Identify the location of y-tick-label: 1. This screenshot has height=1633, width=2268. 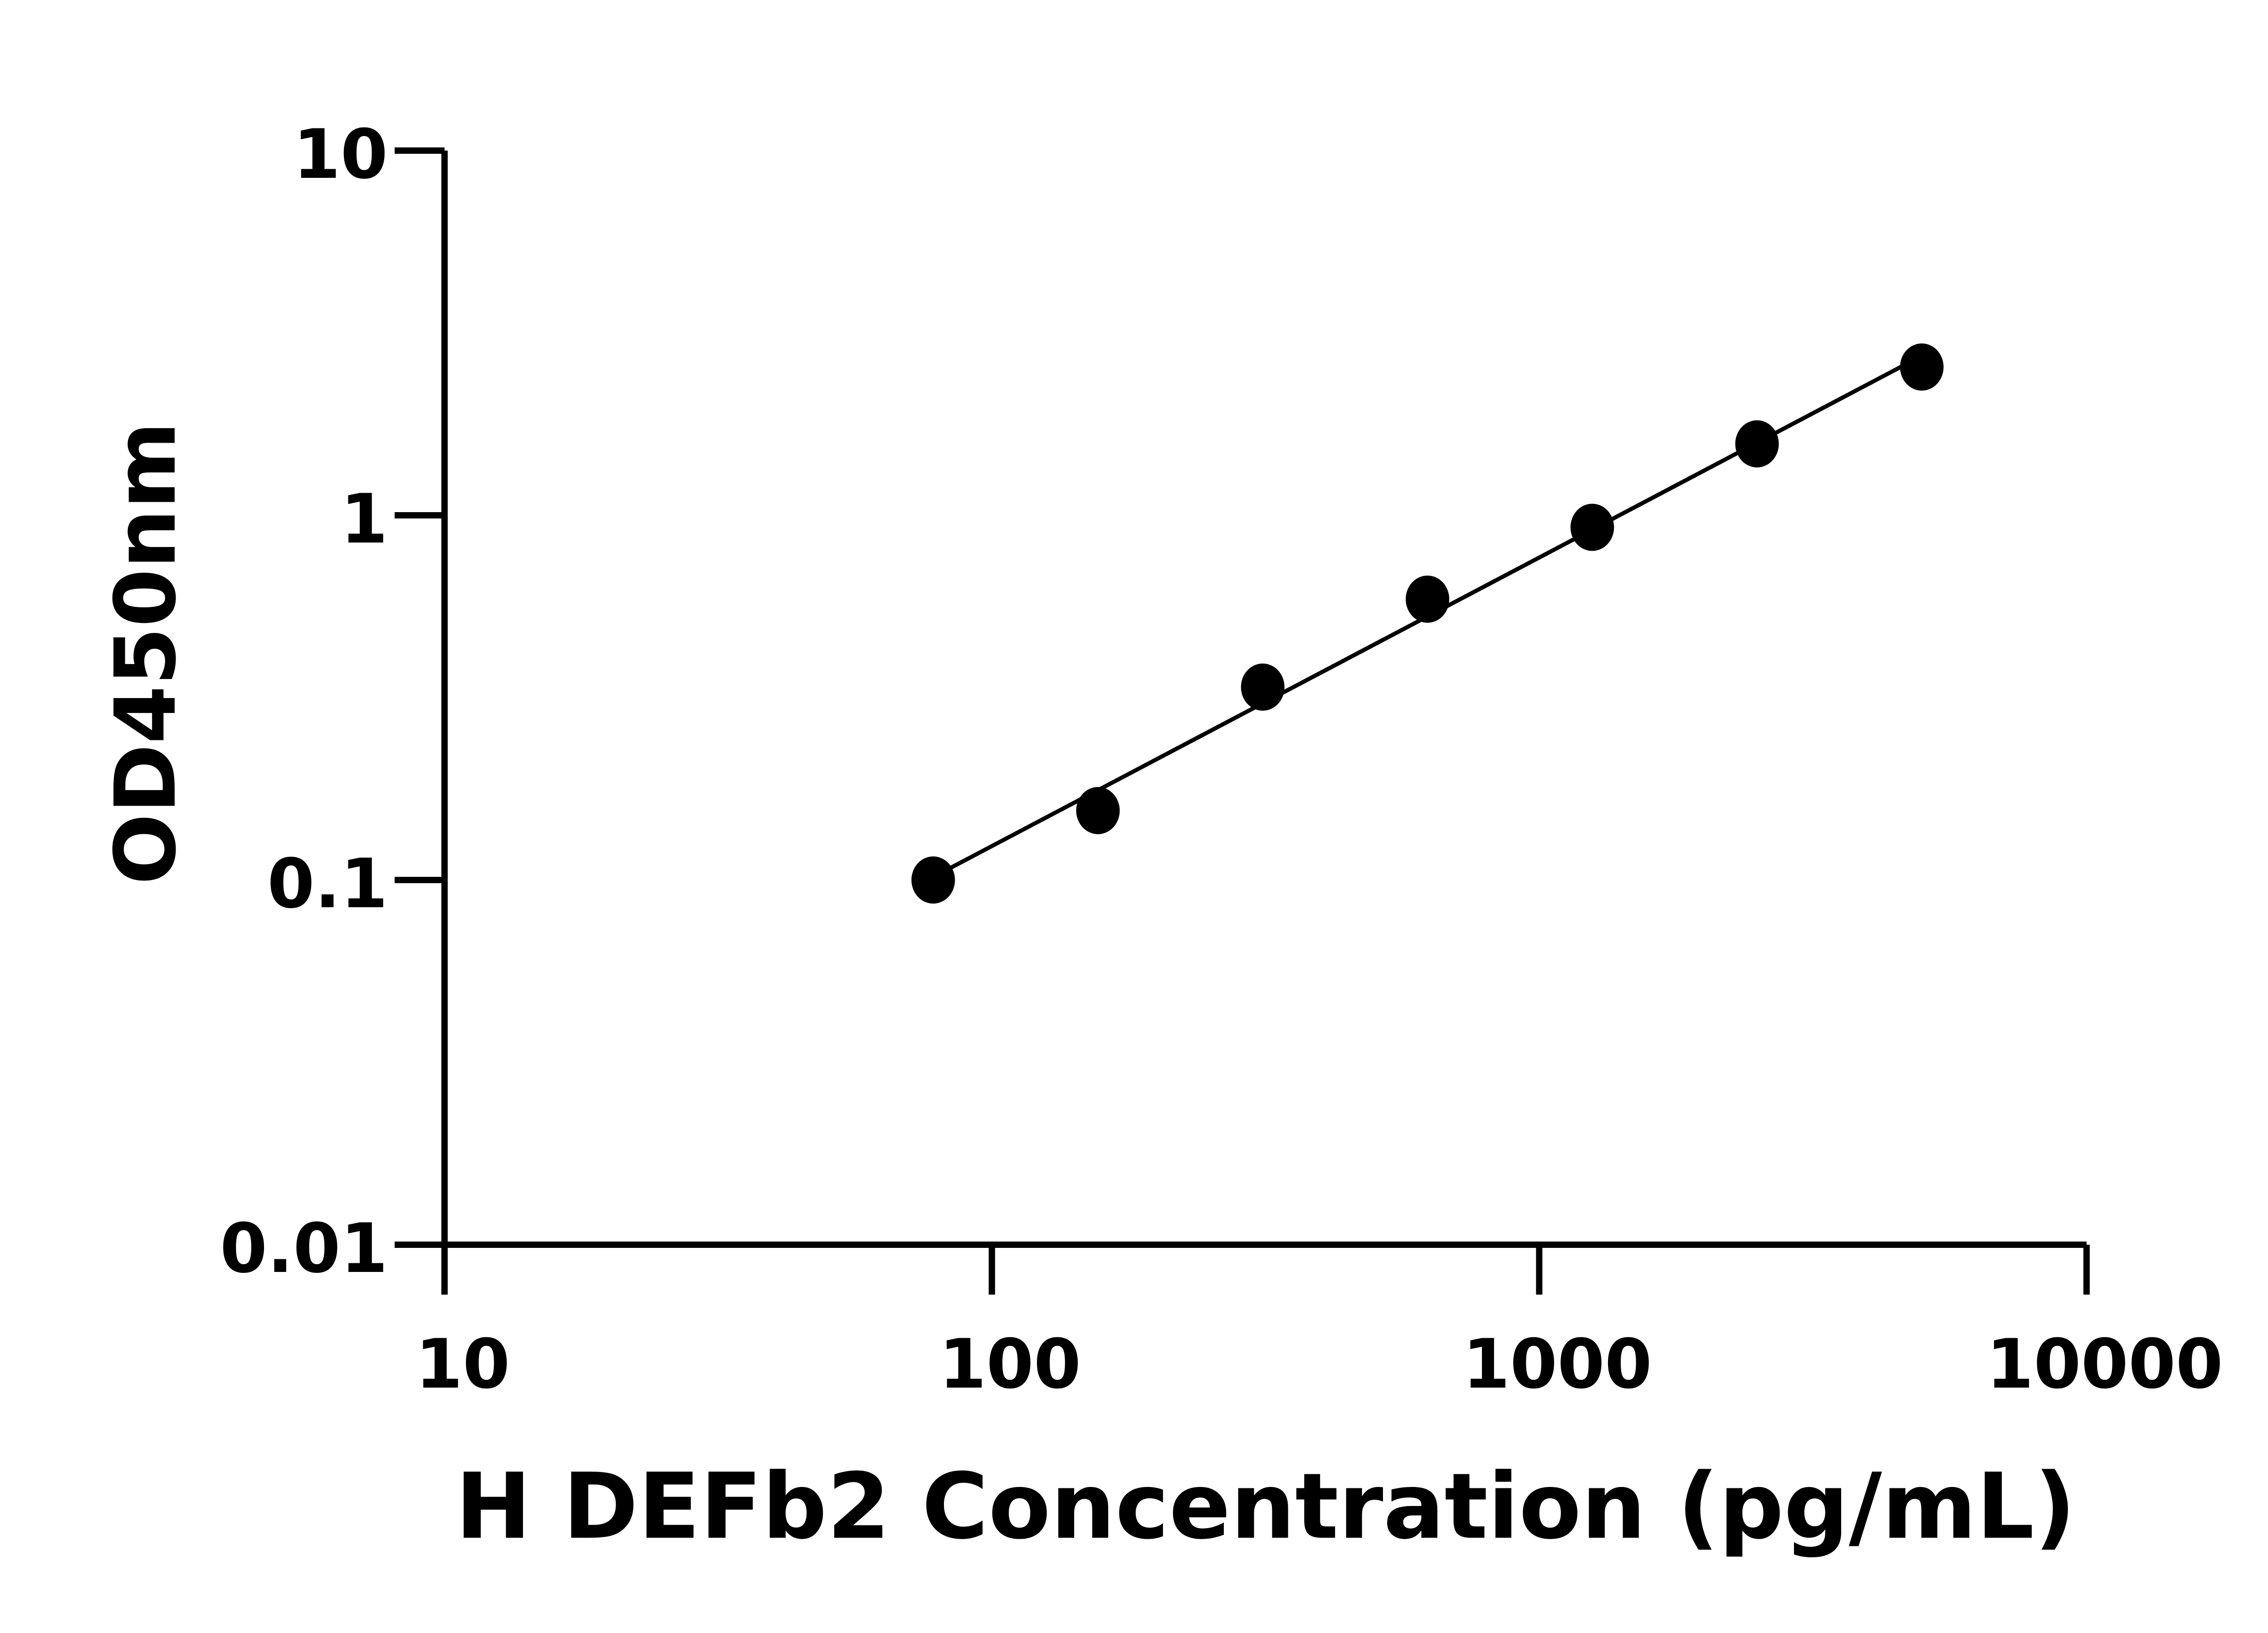
(365, 519).